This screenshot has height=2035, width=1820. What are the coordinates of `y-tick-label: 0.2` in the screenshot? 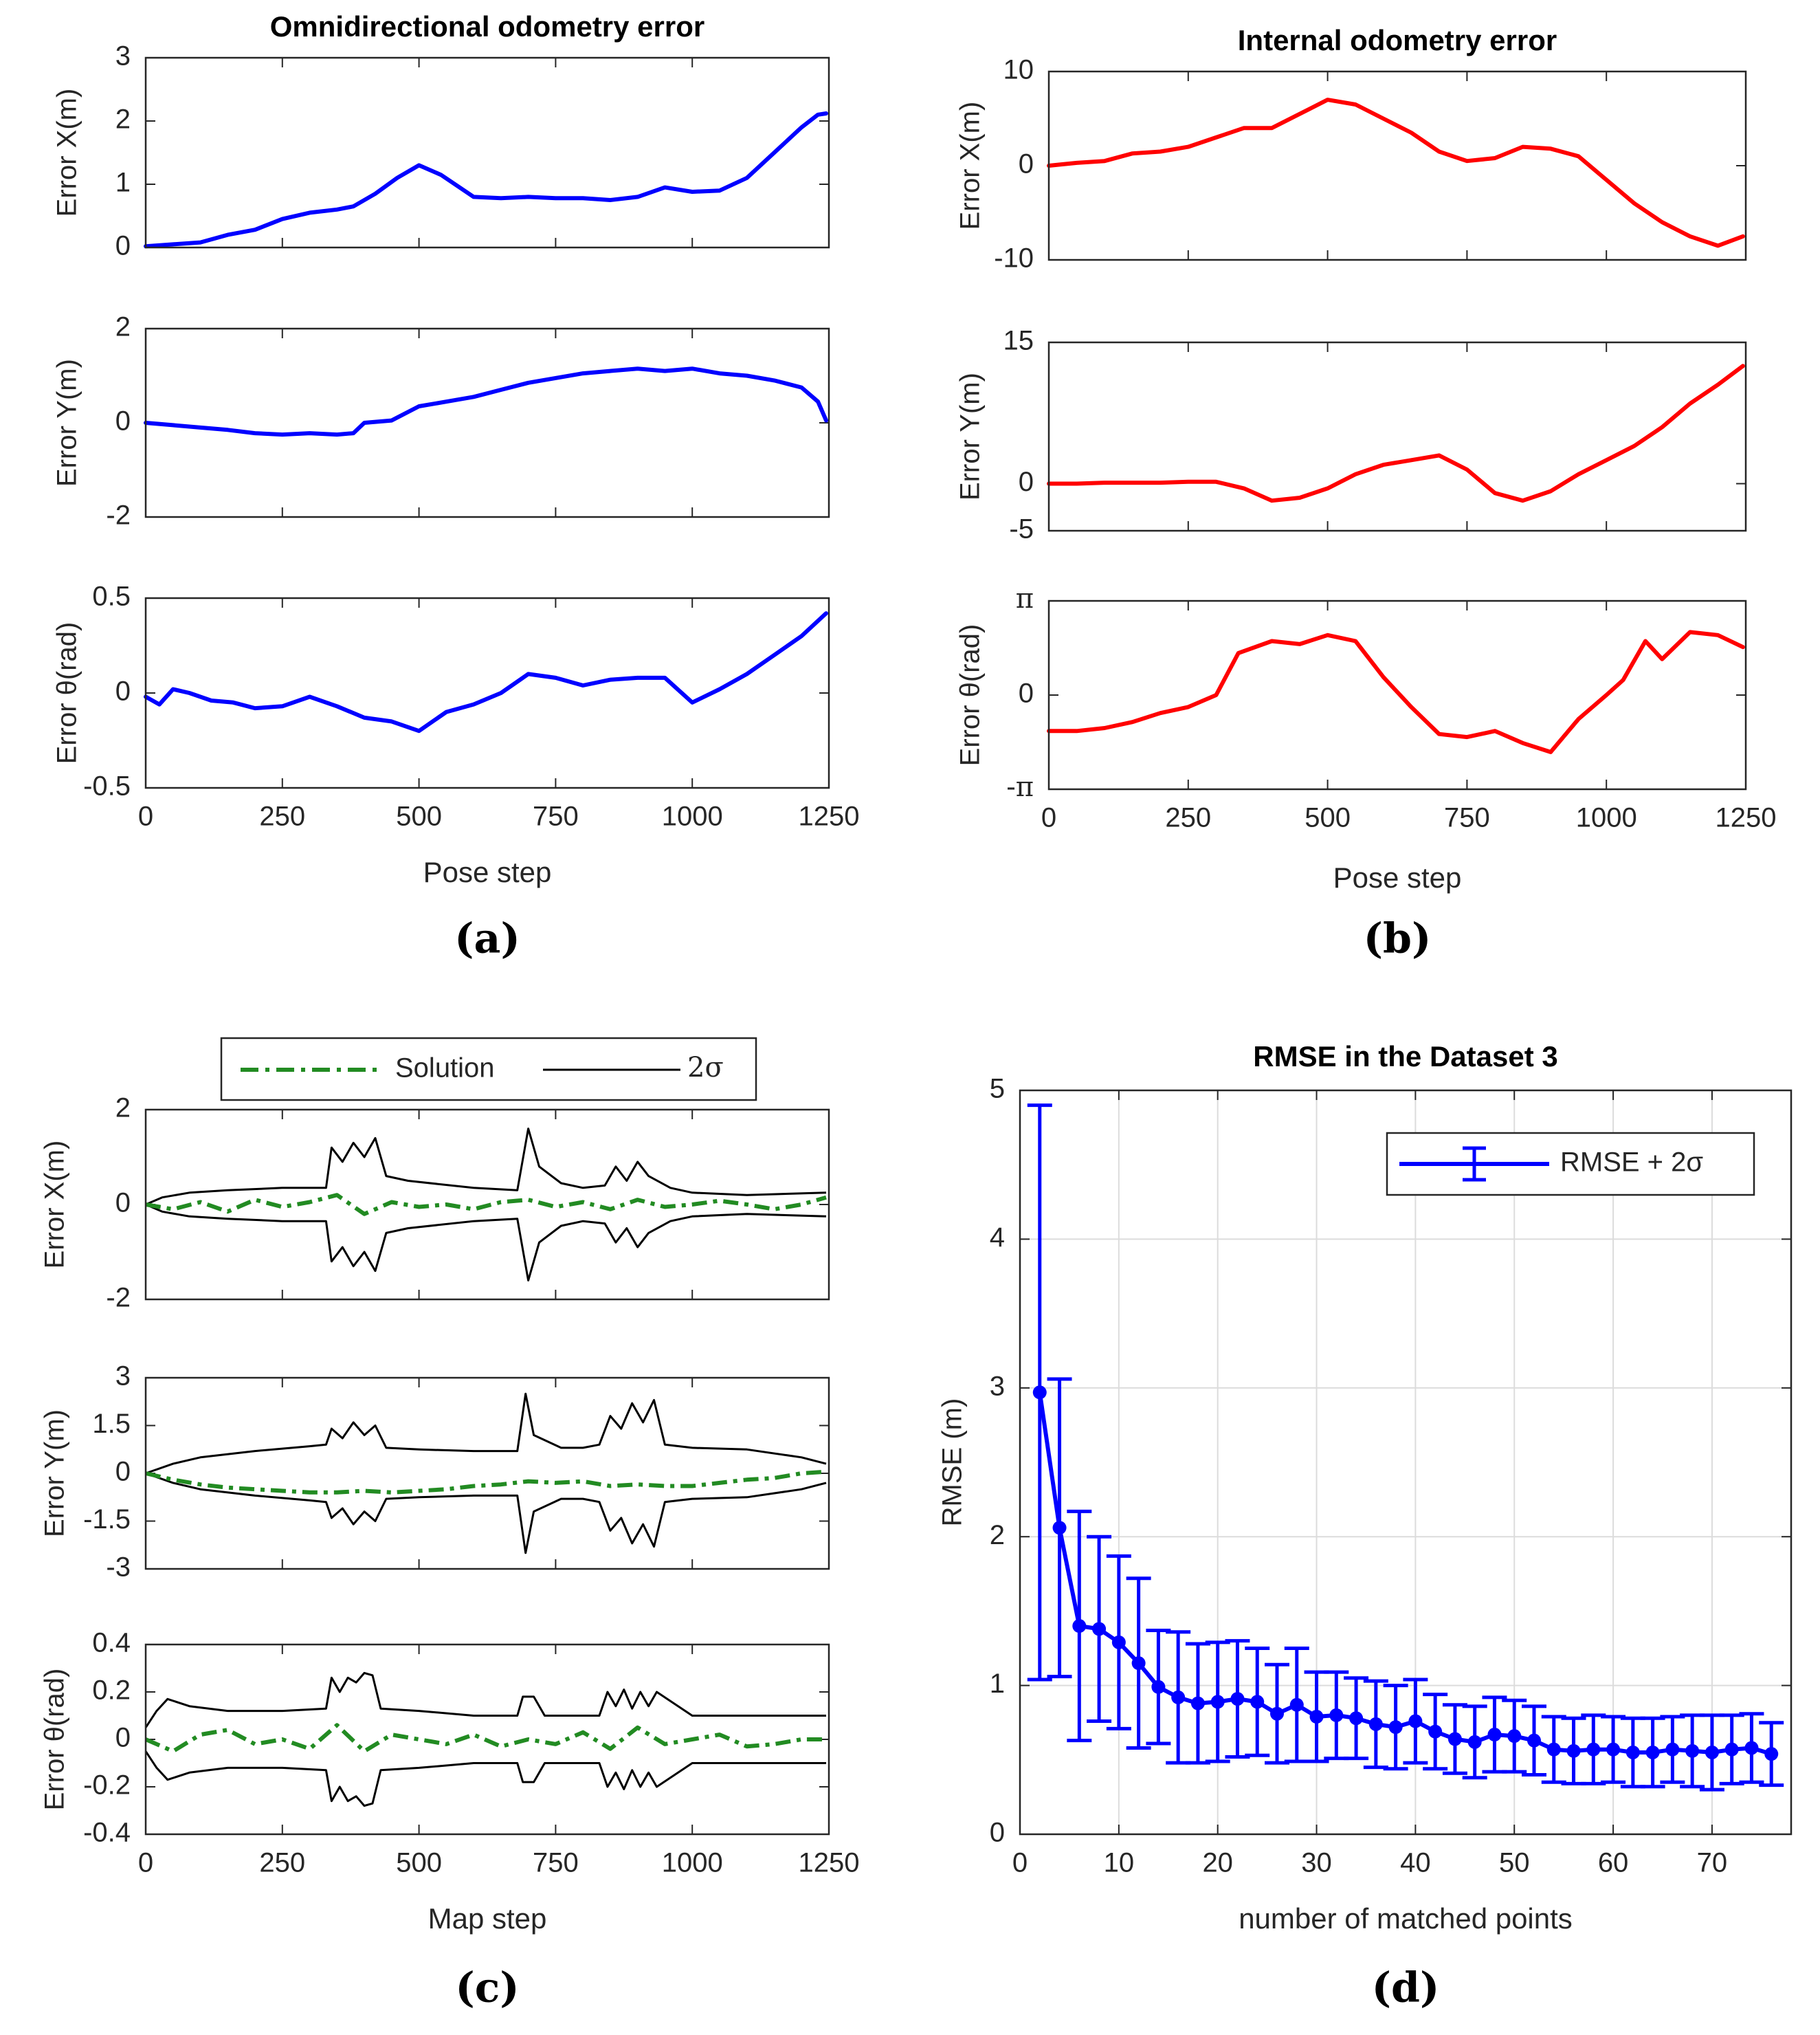 It's located at (111, 1690).